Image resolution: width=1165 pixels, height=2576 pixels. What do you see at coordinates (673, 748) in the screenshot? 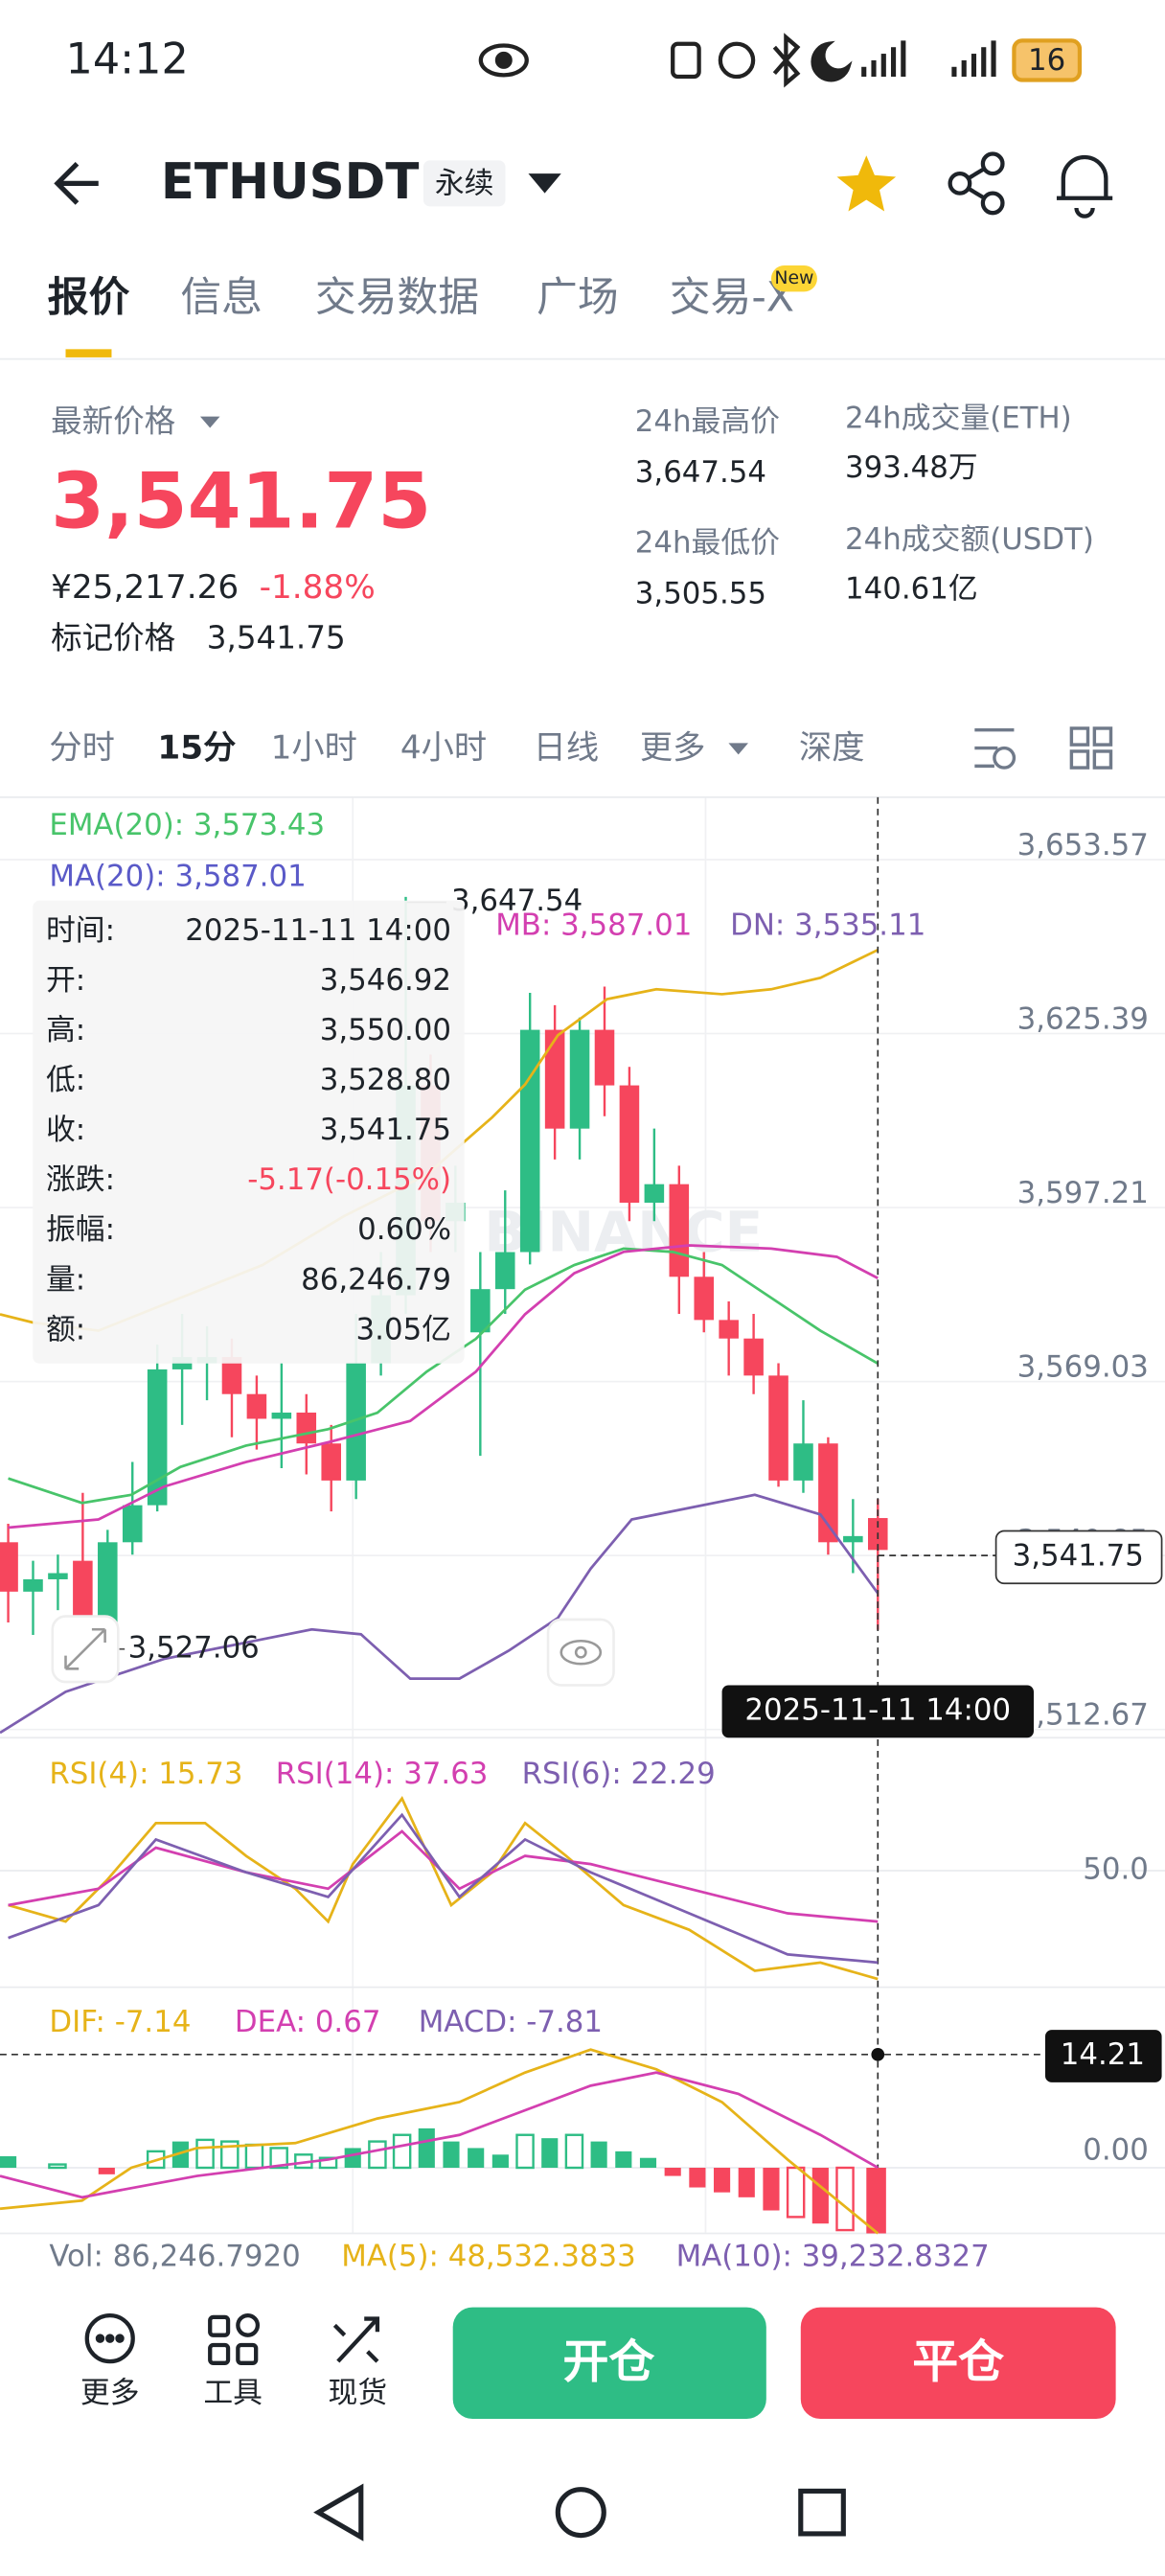
I see `timeframe: 更多` at bounding box center [673, 748].